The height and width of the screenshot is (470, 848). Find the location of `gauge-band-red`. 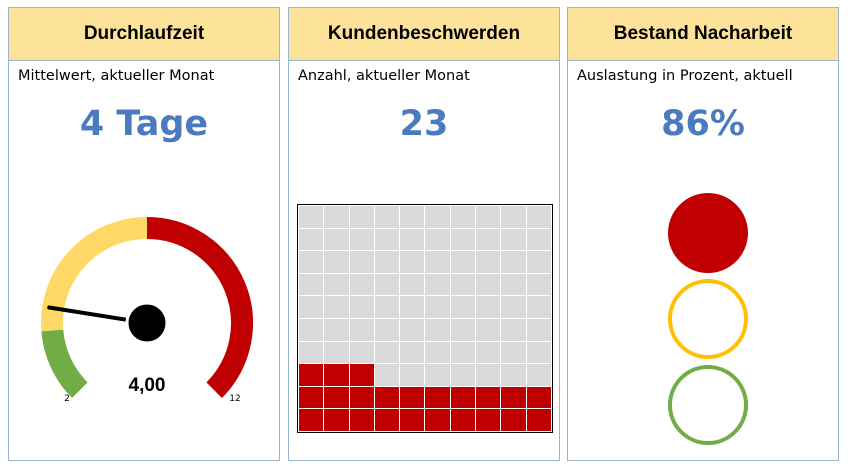

gauge-band-red is located at coordinates (199, 307).